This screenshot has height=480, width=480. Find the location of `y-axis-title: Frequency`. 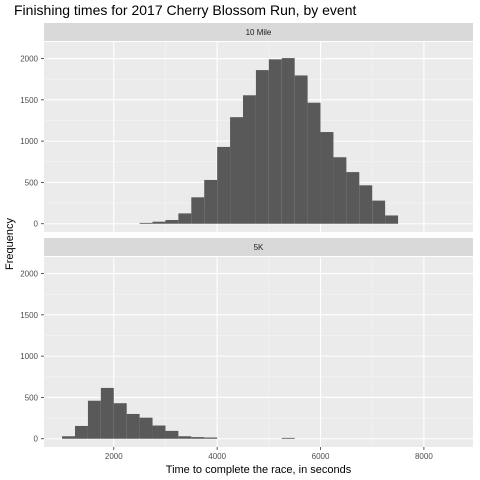

y-axis-title: Frequency is located at coordinates (10, 244).